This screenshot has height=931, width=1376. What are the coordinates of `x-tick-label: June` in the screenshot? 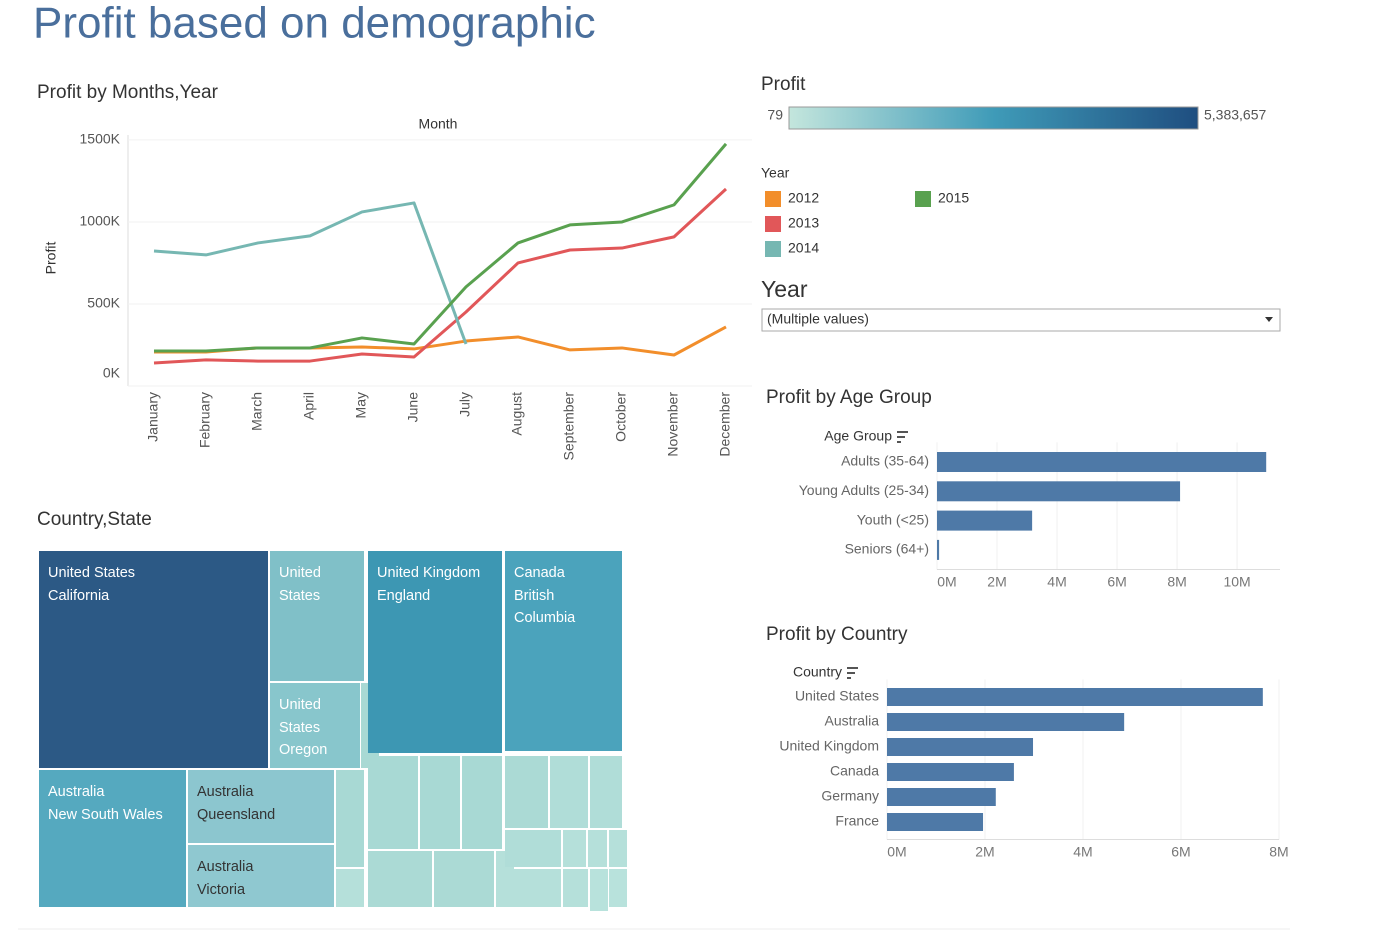 It's located at (413, 407).